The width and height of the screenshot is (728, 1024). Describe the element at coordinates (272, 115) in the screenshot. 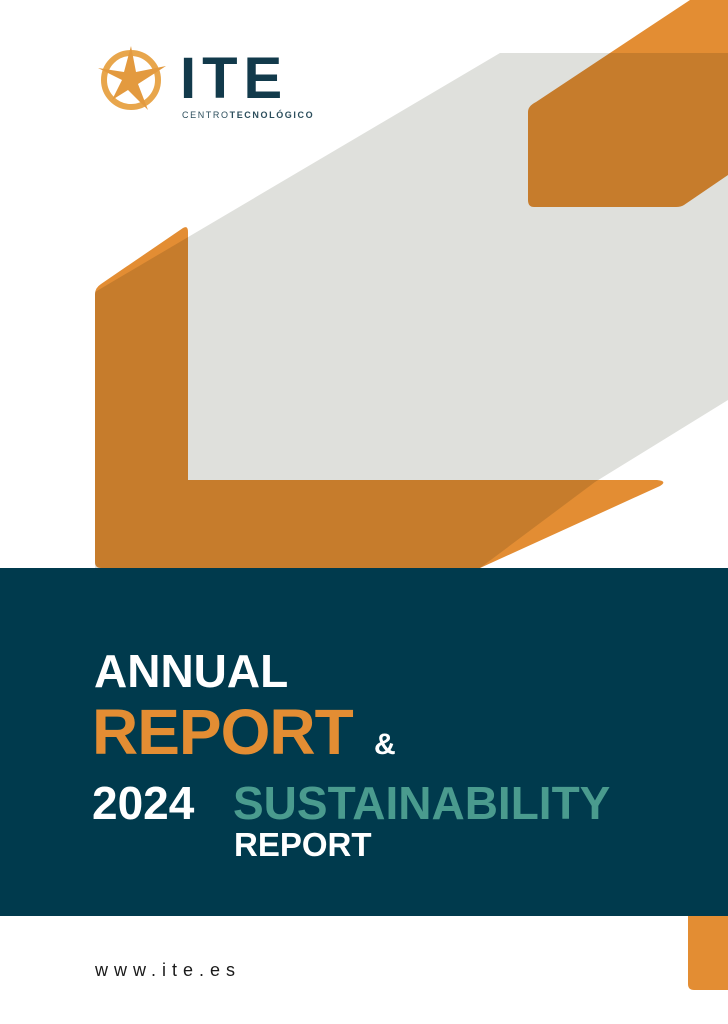

I see `logo-tagline-bold: TECNOLÓGICO` at that location.